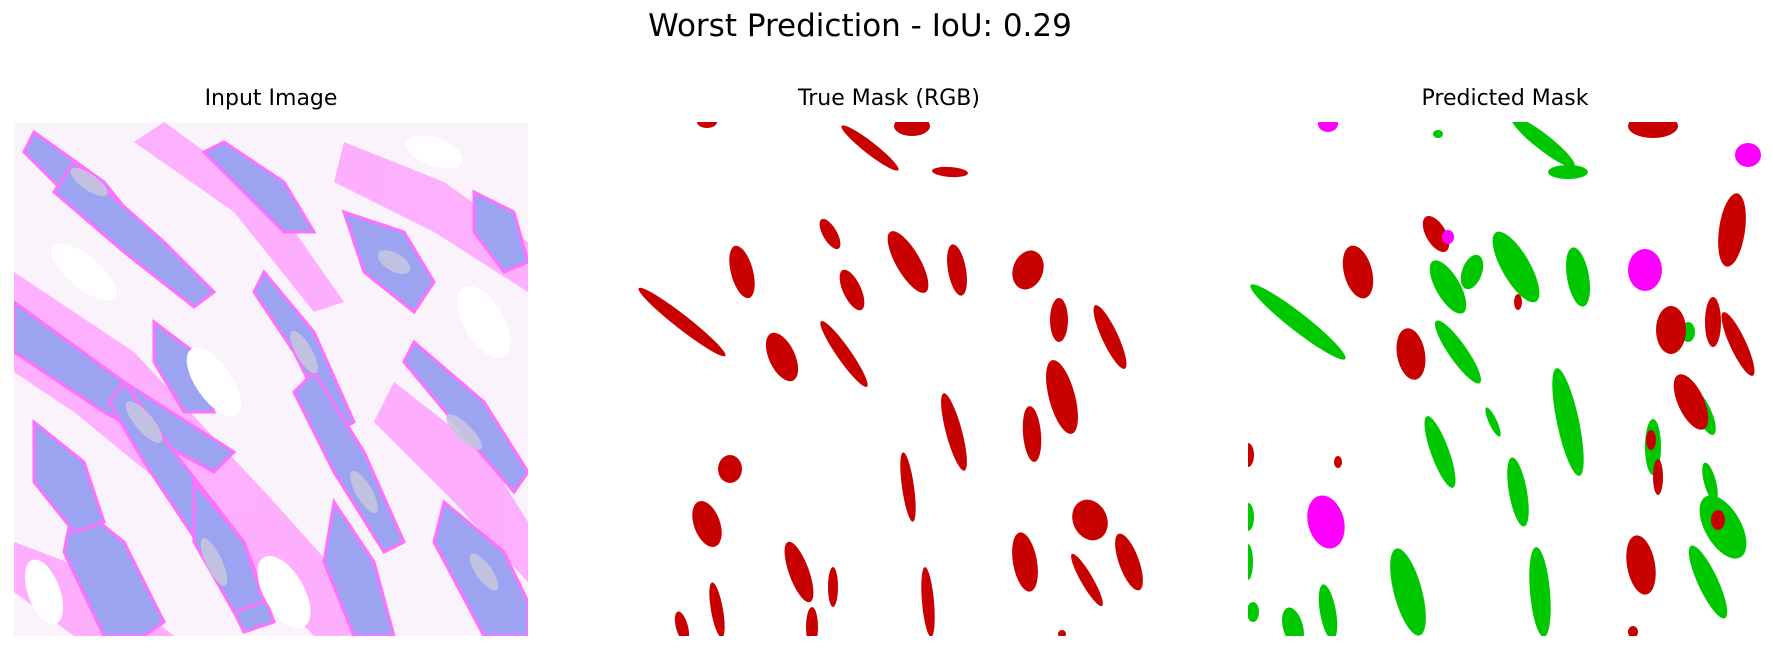 The width and height of the screenshot is (1773, 650). Describe the element at coordinates (1505, 98) in the screenshot. I see `predicted-mask-title: Predicted Mask` at that location.